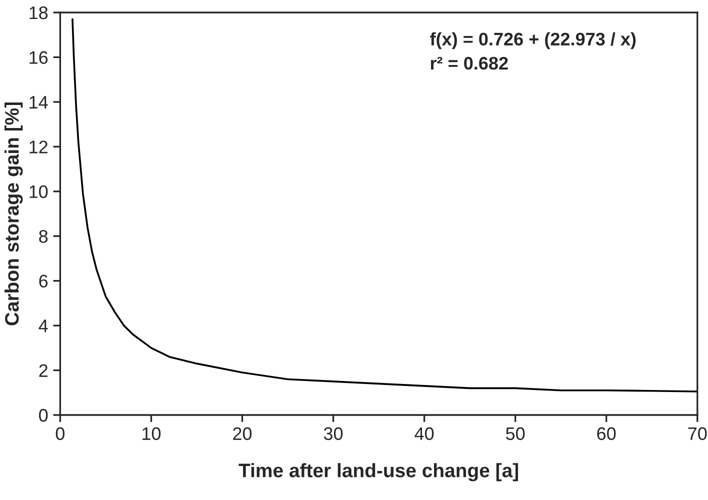 This screenshot has width=708, height=500. Describe the element at coordinates (697, 433) in the screenshot. I see `x-tick-label: 70` at that location.